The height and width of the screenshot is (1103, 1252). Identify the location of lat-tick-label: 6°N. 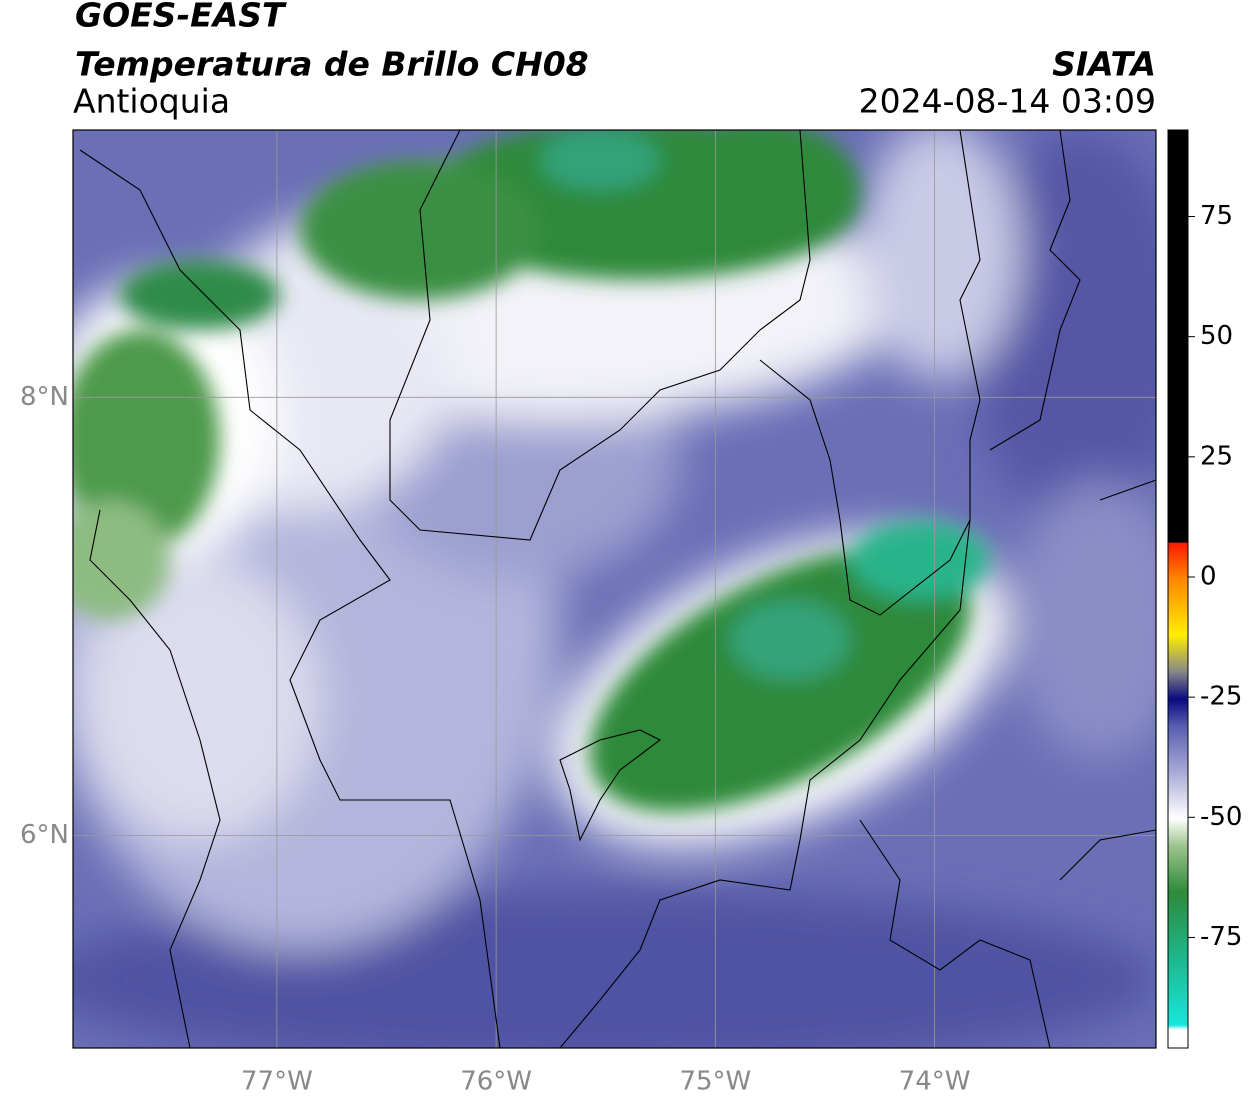
(44, 835).